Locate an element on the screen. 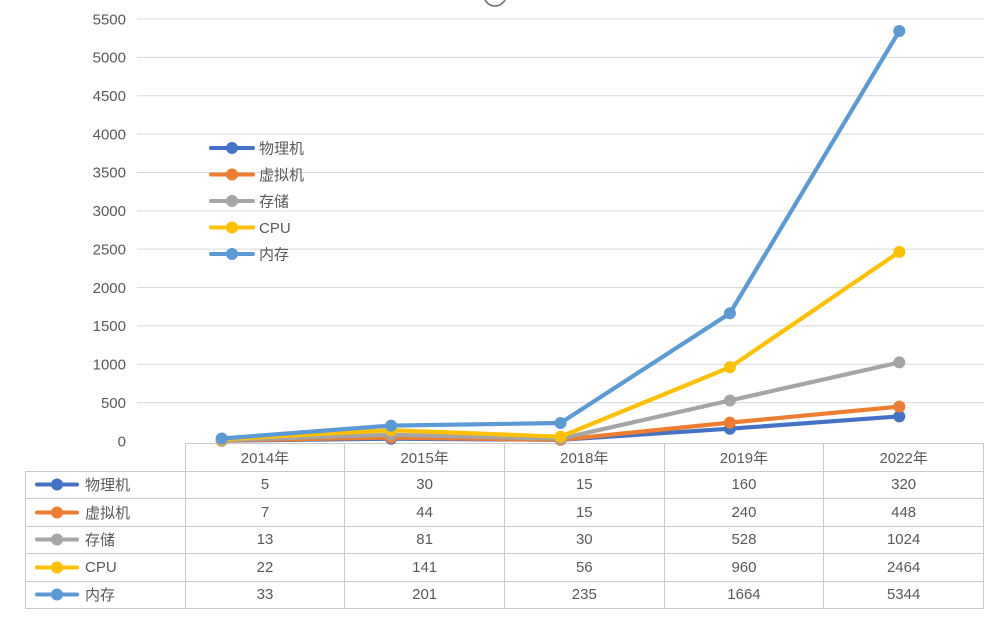 This screenshot has width=997, height=629. table-value-cell: 320 is located at coordinates (903, 484).